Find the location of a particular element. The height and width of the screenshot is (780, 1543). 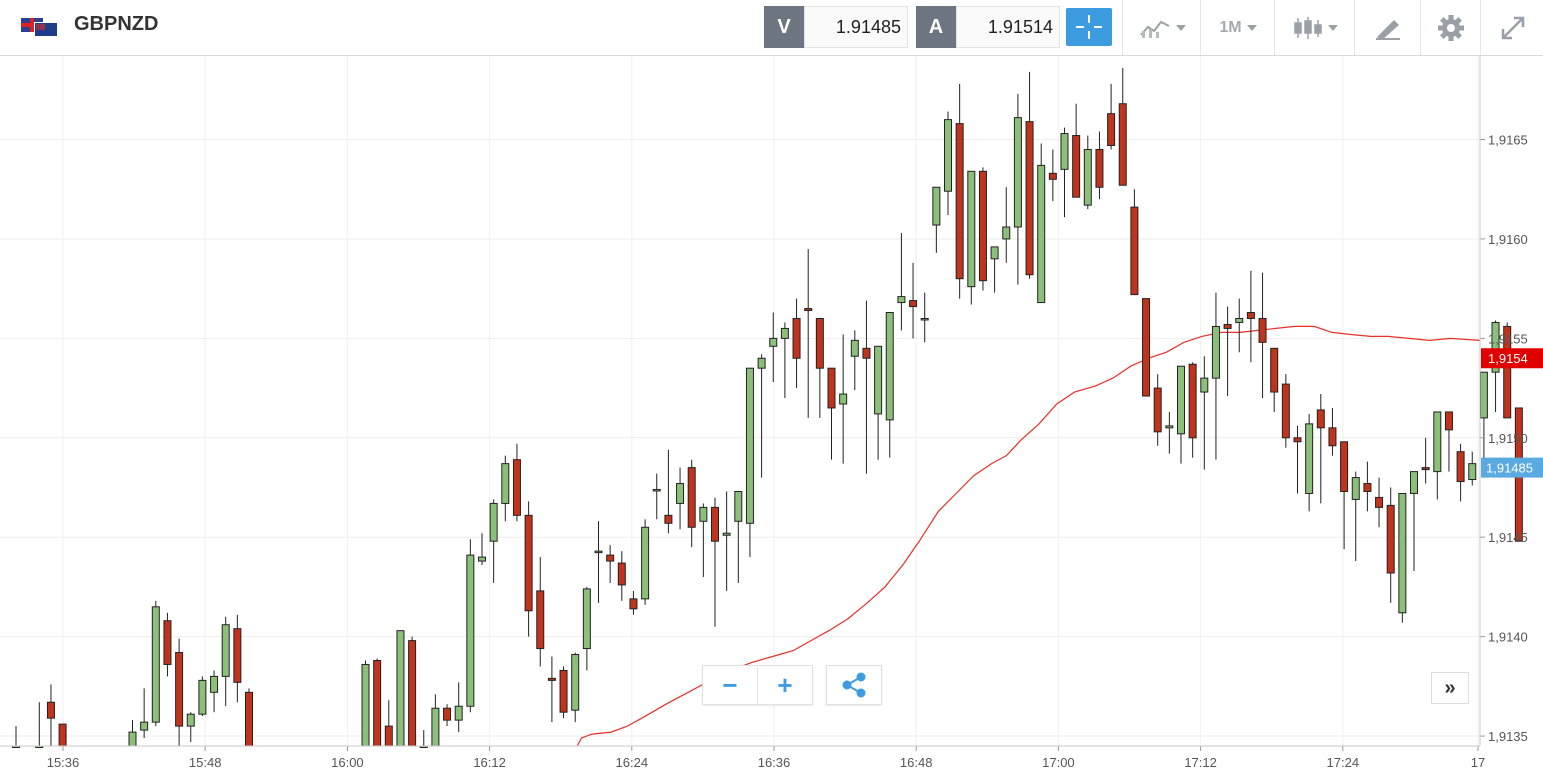

share-button is located at coordinates (854, 685).